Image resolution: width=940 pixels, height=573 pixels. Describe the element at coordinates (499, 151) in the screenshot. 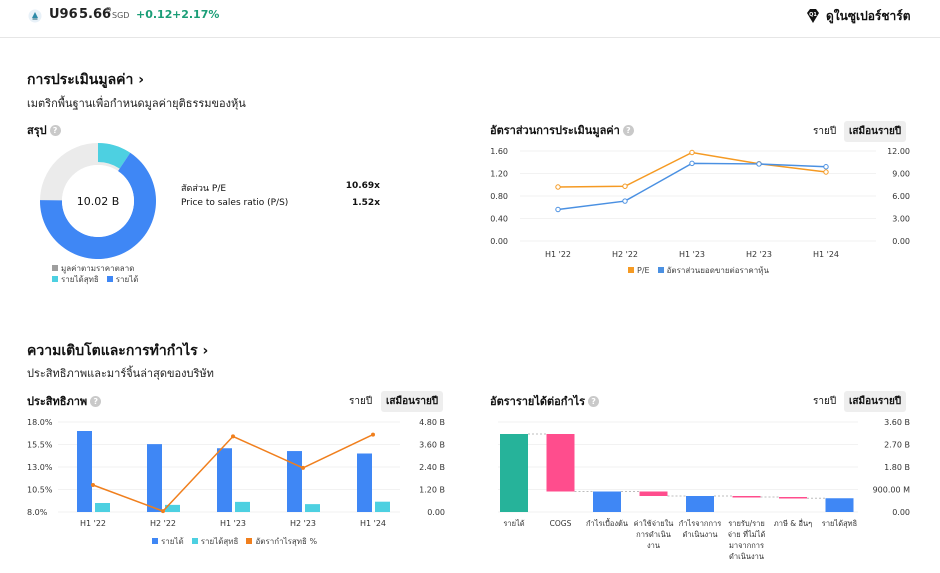

I see `y-left-tick-label: 1.60` at that location.